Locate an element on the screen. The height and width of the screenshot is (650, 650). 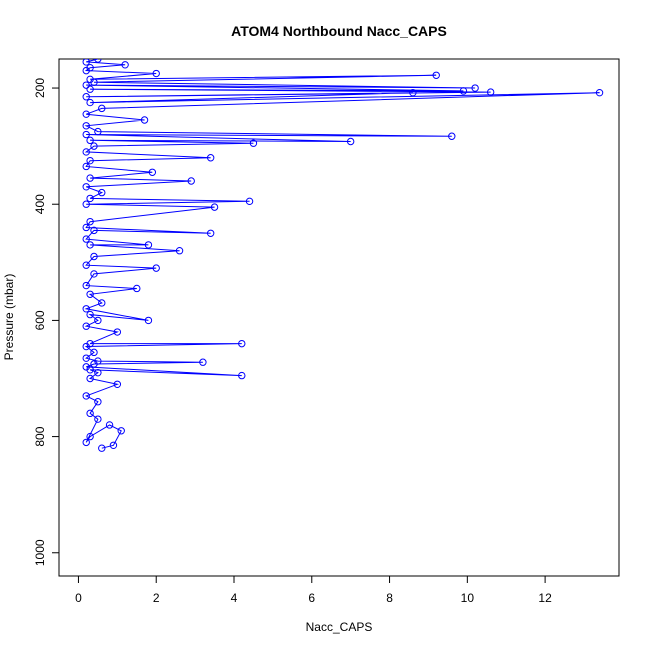
y-tick-label: 800 is located at coordinates (40, 436).